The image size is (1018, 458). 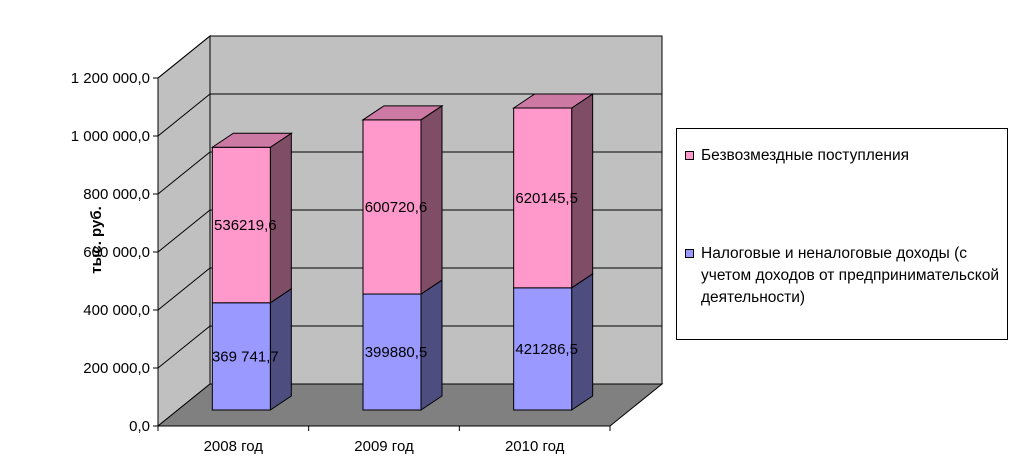 I want to click on data-label: 620145,5, so click(x=546, y=198).